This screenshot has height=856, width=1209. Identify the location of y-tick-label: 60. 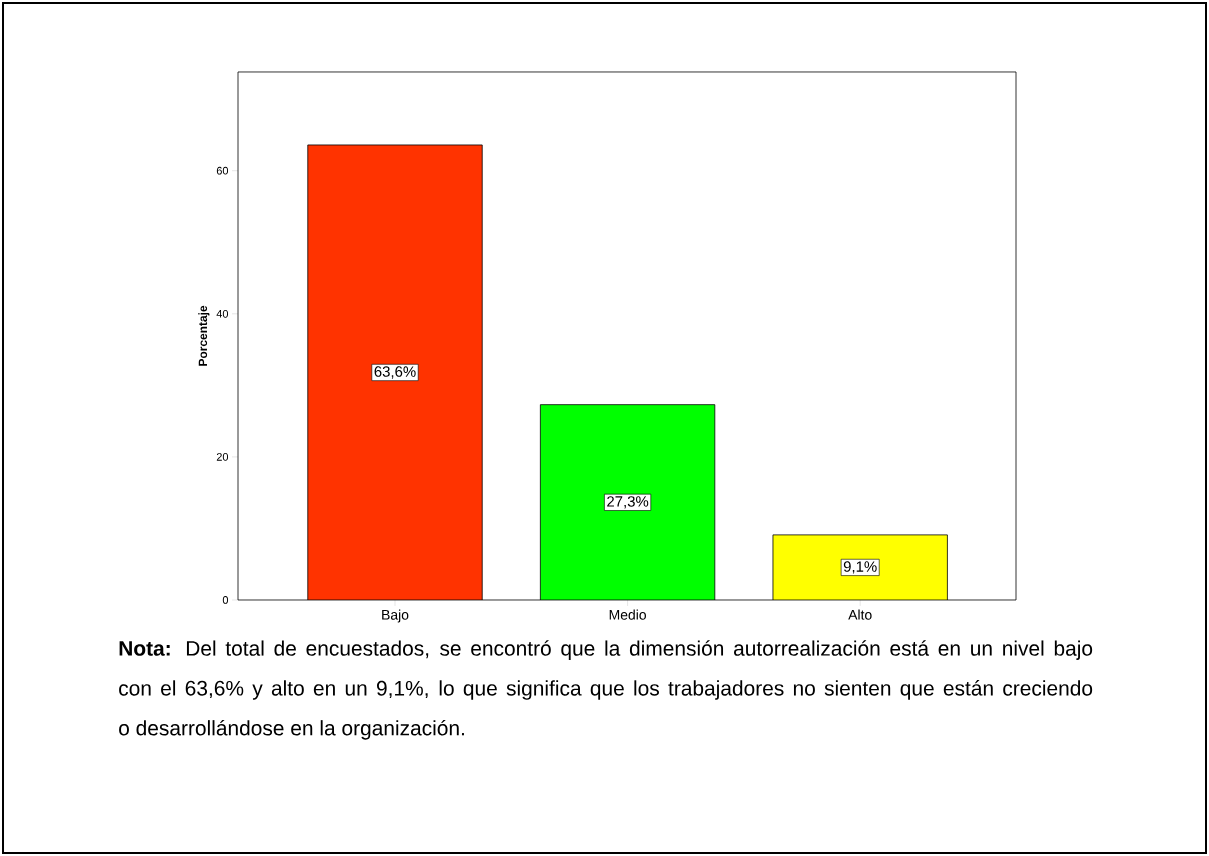
(222, 170).